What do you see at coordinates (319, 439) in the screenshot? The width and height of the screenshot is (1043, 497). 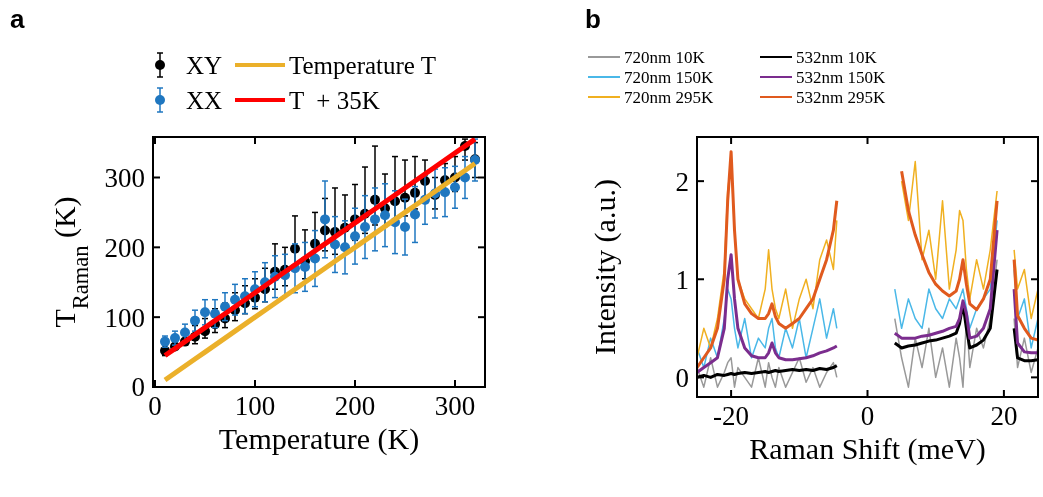 I see `x-axis-title: Temperature (K)` at bounding box center [319, 439].